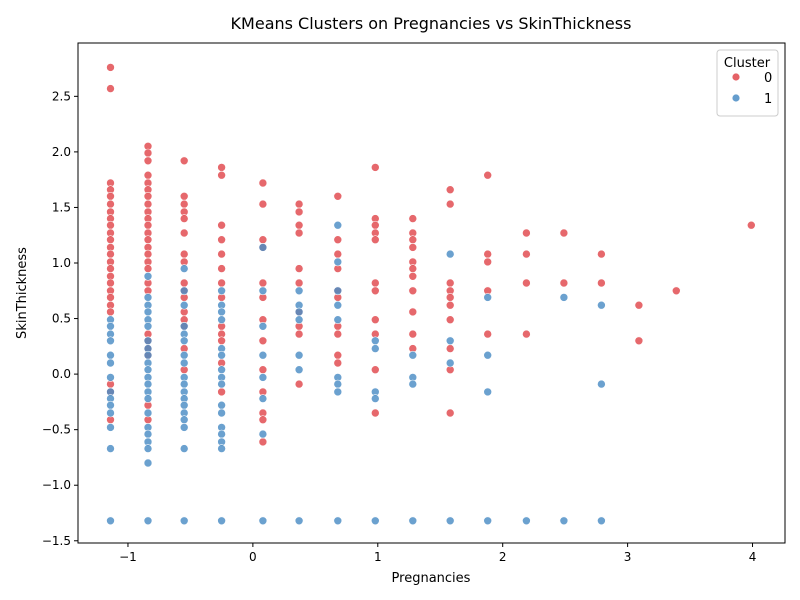 This screenshot has width=800, height=600. Describe the element at coordinates (61, 207) in the screenshot. I see `y-tick-label: 1.5` at that location.